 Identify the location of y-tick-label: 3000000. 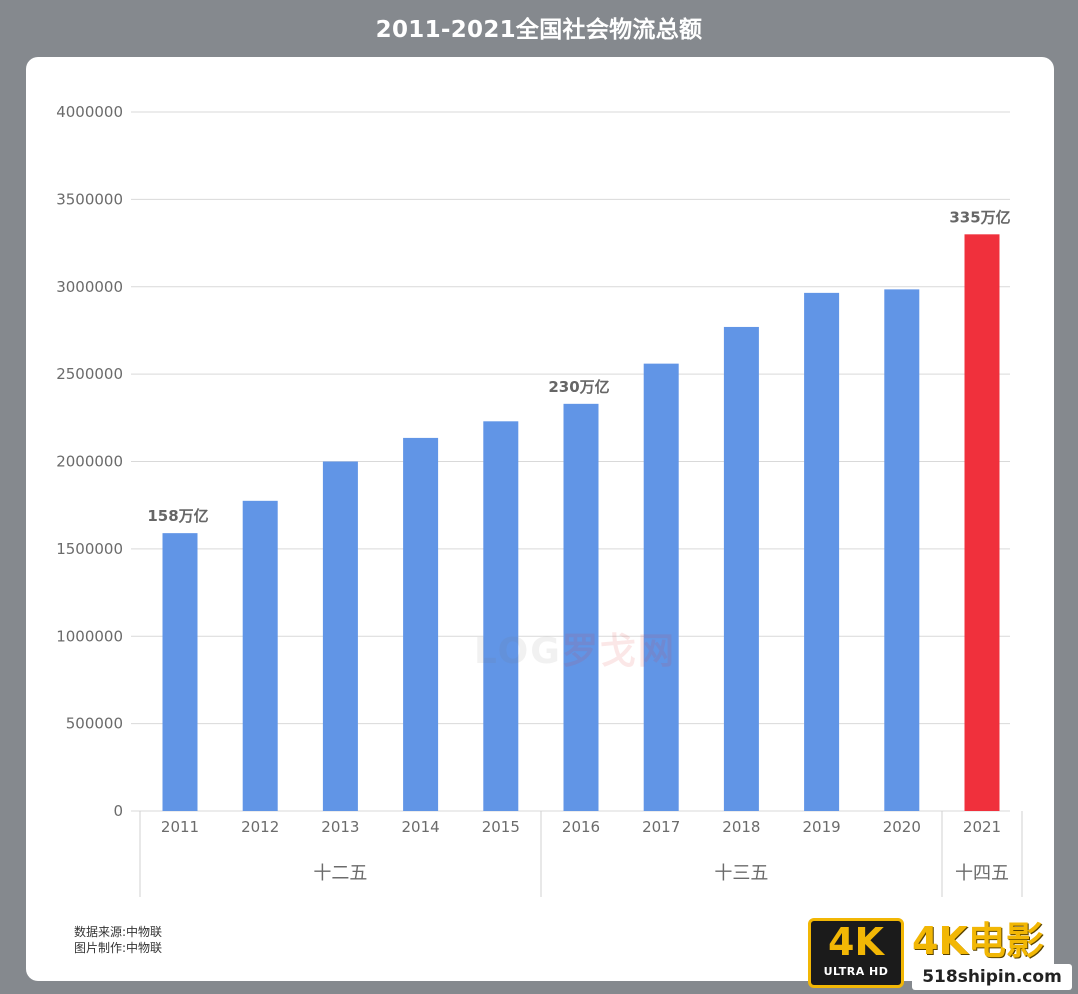
(89, 287).